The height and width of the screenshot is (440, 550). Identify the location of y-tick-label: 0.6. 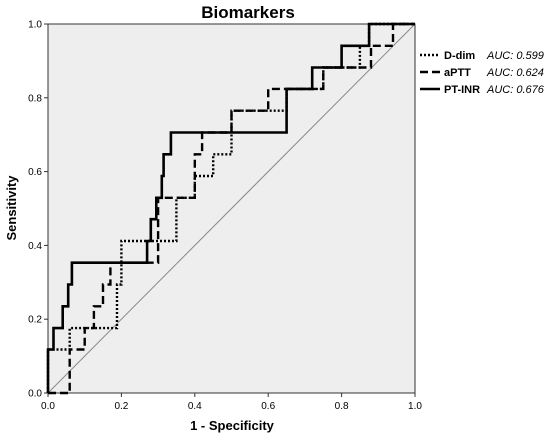
(35, 172).